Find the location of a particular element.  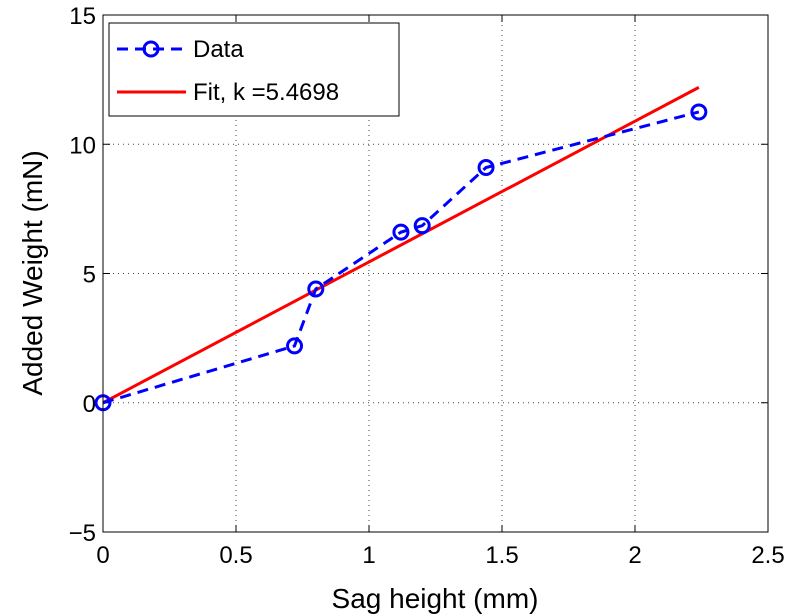

x-tick-label: 2 is located at coordinates (634, 555).